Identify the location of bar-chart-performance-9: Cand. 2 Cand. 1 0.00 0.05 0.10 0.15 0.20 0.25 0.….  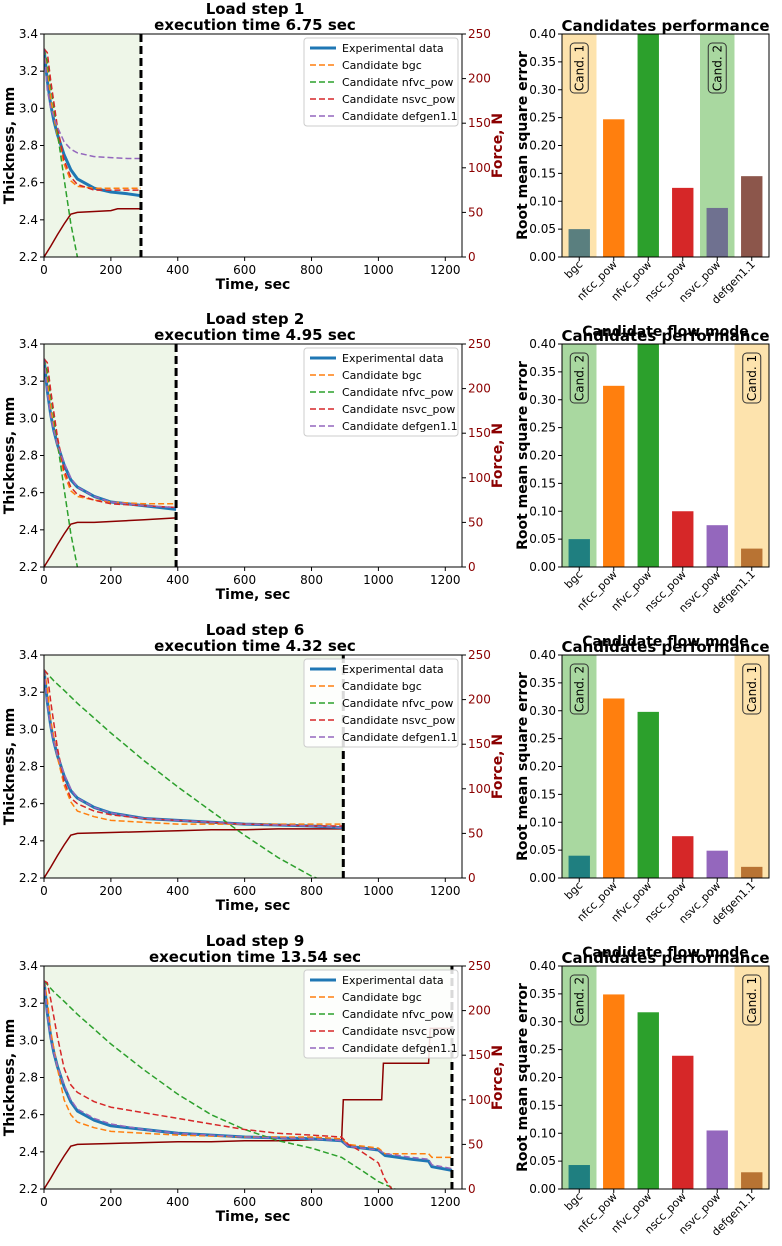
(642, 1094).